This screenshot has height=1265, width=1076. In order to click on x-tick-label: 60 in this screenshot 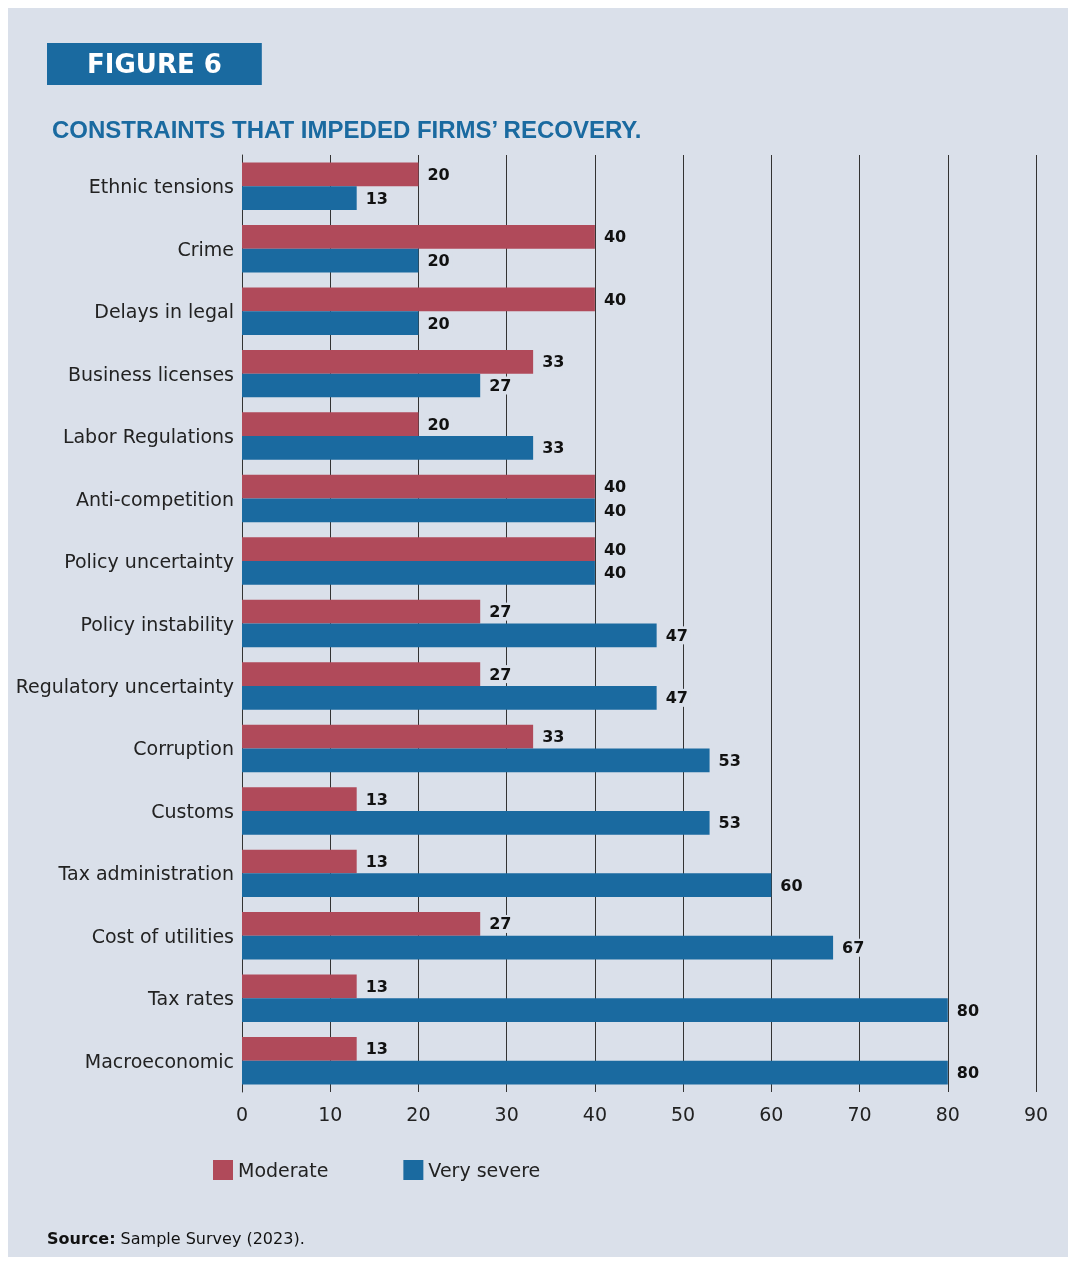, I will do `click(771, 1113)`.